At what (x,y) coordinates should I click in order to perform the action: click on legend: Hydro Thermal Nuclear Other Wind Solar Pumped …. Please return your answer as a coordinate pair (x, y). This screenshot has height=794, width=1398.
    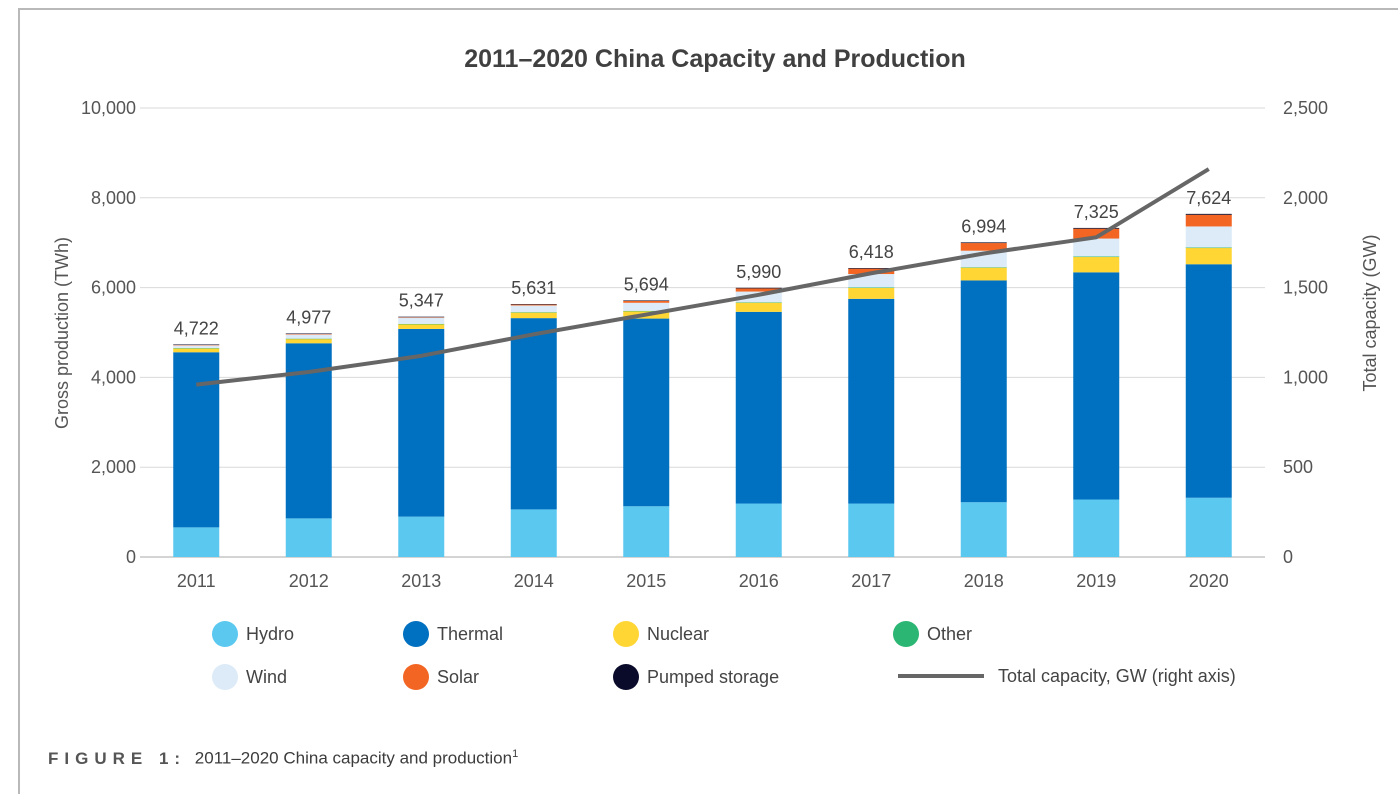
    Looking at the image, I should click on (724, 655).